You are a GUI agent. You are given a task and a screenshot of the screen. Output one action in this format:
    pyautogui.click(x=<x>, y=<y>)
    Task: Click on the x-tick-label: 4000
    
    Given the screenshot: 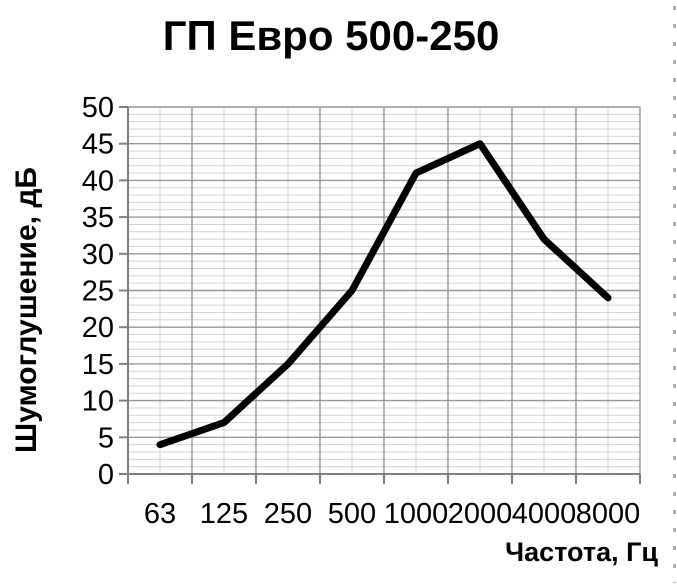 What is the action you would take?
    pyautogui.click(x=544, y=514)
    